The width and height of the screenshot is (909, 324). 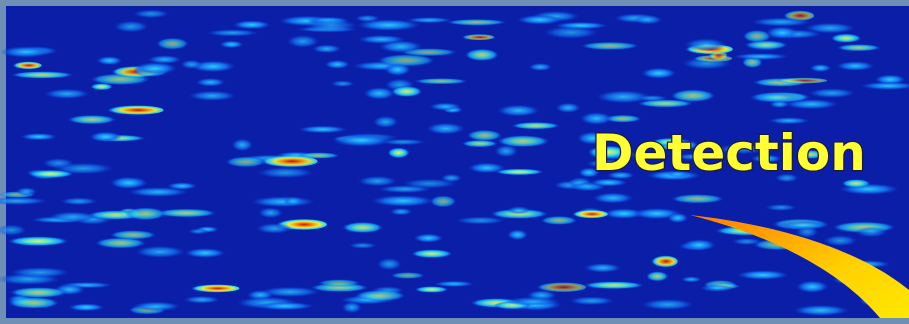 I want to click on arrow, so click(x=799, y=266).